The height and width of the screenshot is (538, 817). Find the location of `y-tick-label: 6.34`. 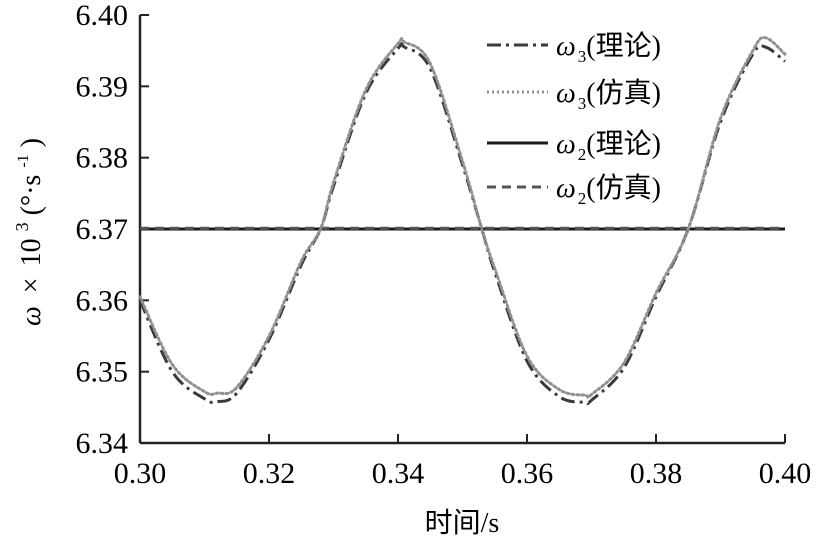

y-tick-label: 6.34 is located at coordinates (102, 443).